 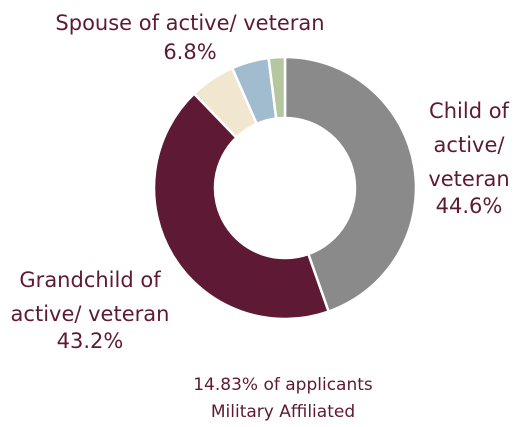 I want to click on label-grandchild-line-2: active/ veteran, so click(x=90, y=314).